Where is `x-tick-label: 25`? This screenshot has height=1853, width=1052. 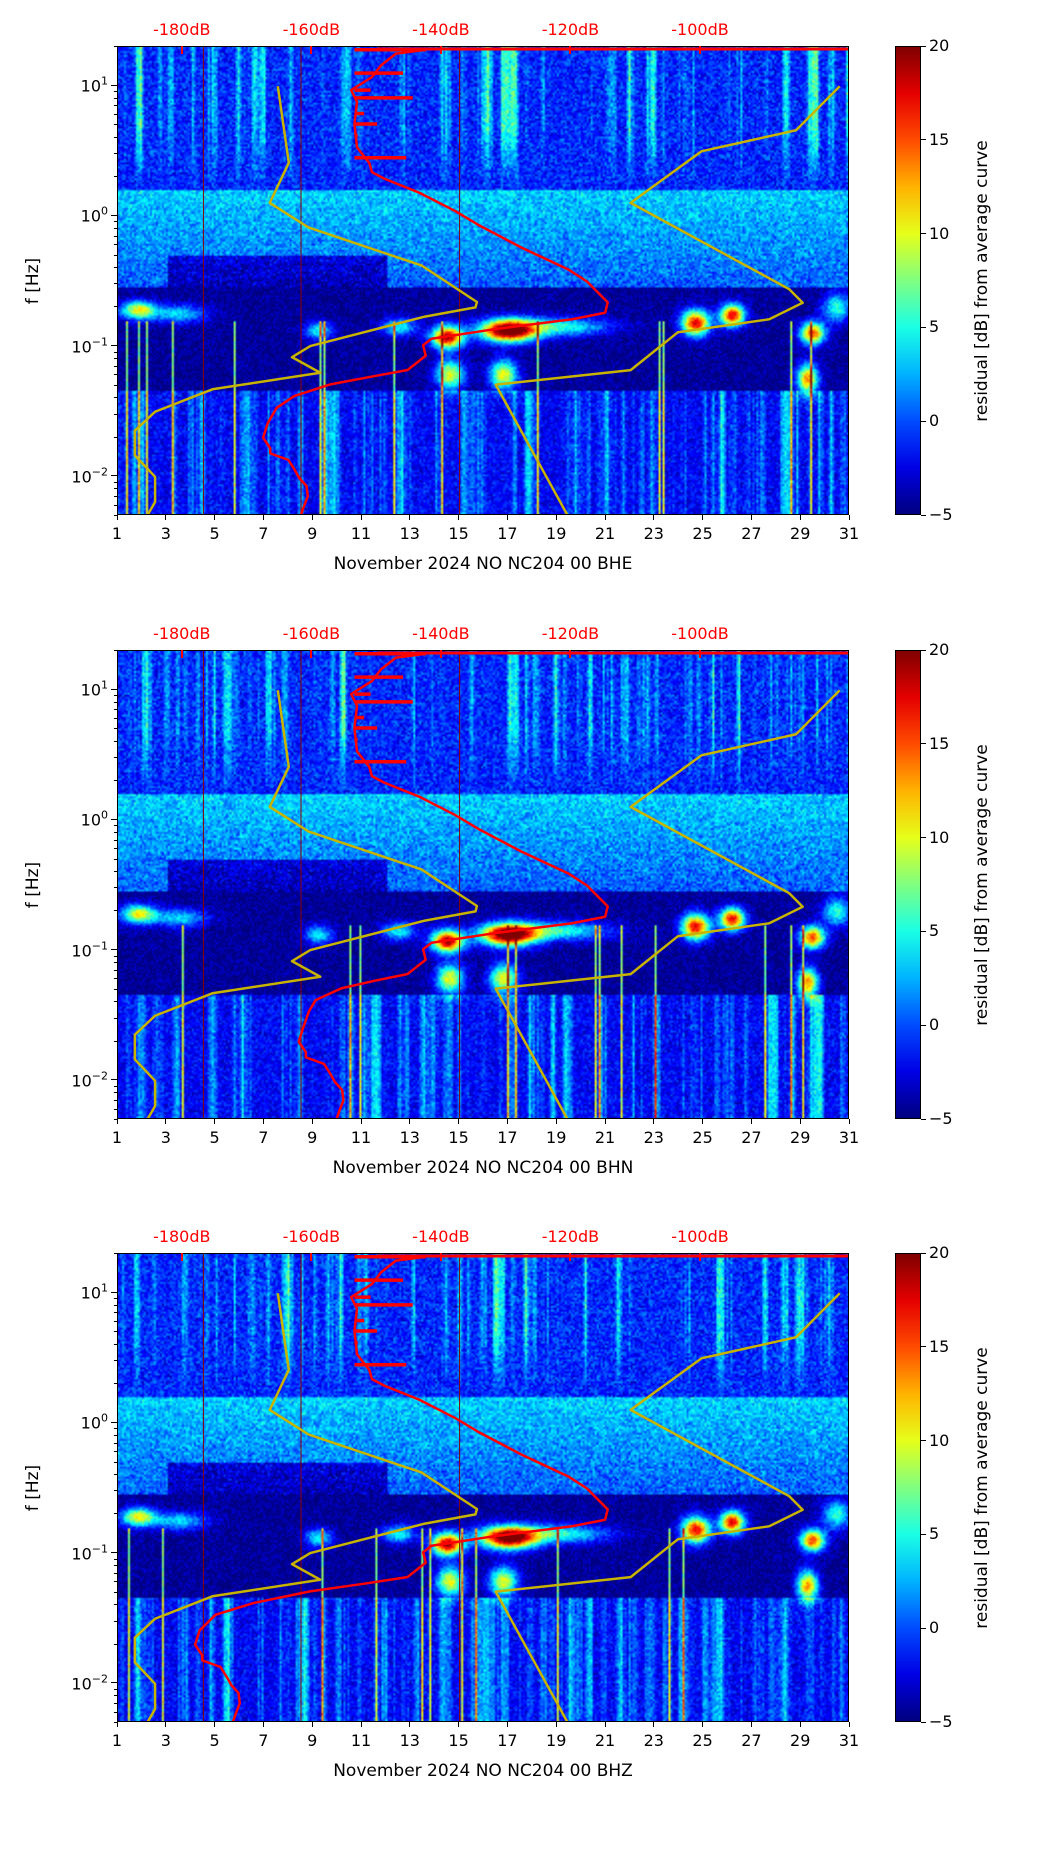
x-tick-label: 25 is located at coordinates (702, 533).